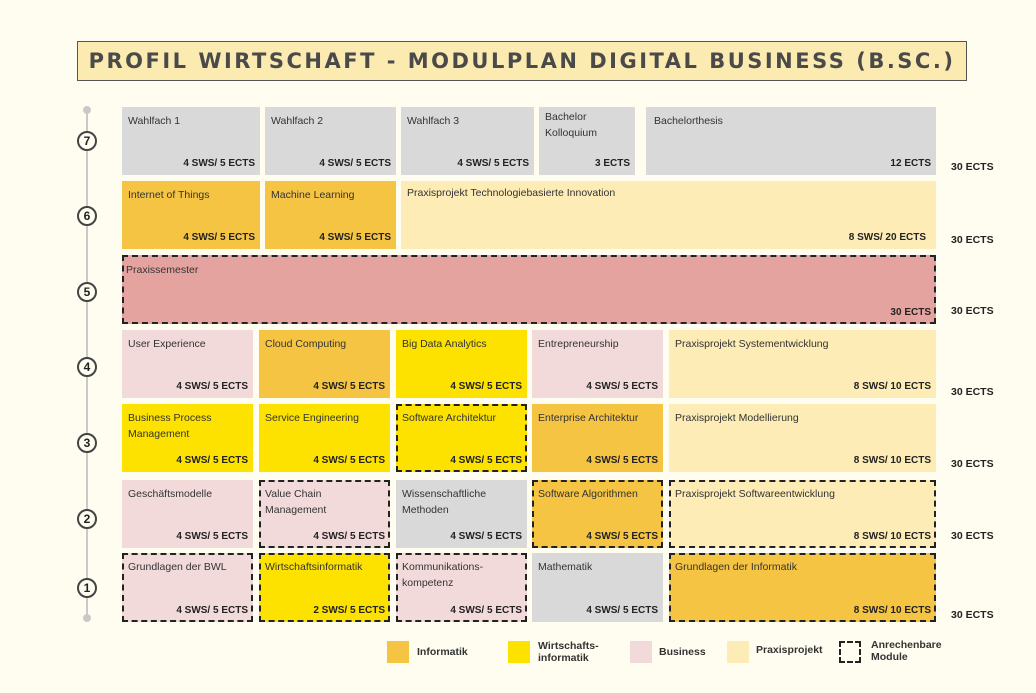  Describe the element at coordinates (87, 519) in the screenshot. I see `semester-2-marker: 2` at that location.